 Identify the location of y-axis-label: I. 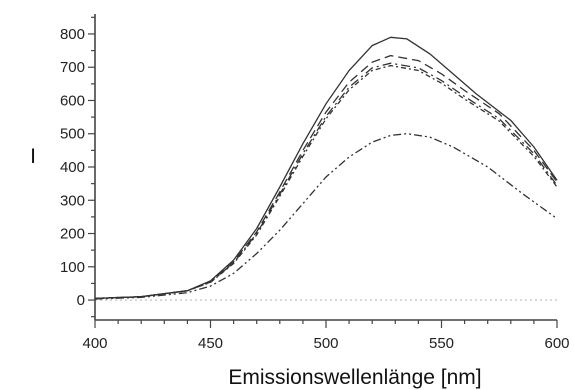
(33, 156).